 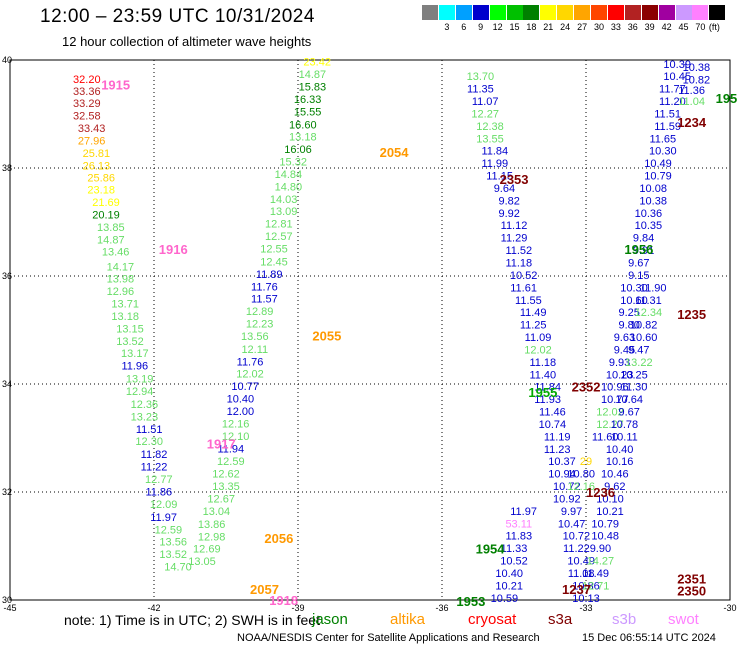 What do you see at coordinates (7, 60) in the screenshot?
I see `y-tick-label: 40` at bounding box center [7, 60].